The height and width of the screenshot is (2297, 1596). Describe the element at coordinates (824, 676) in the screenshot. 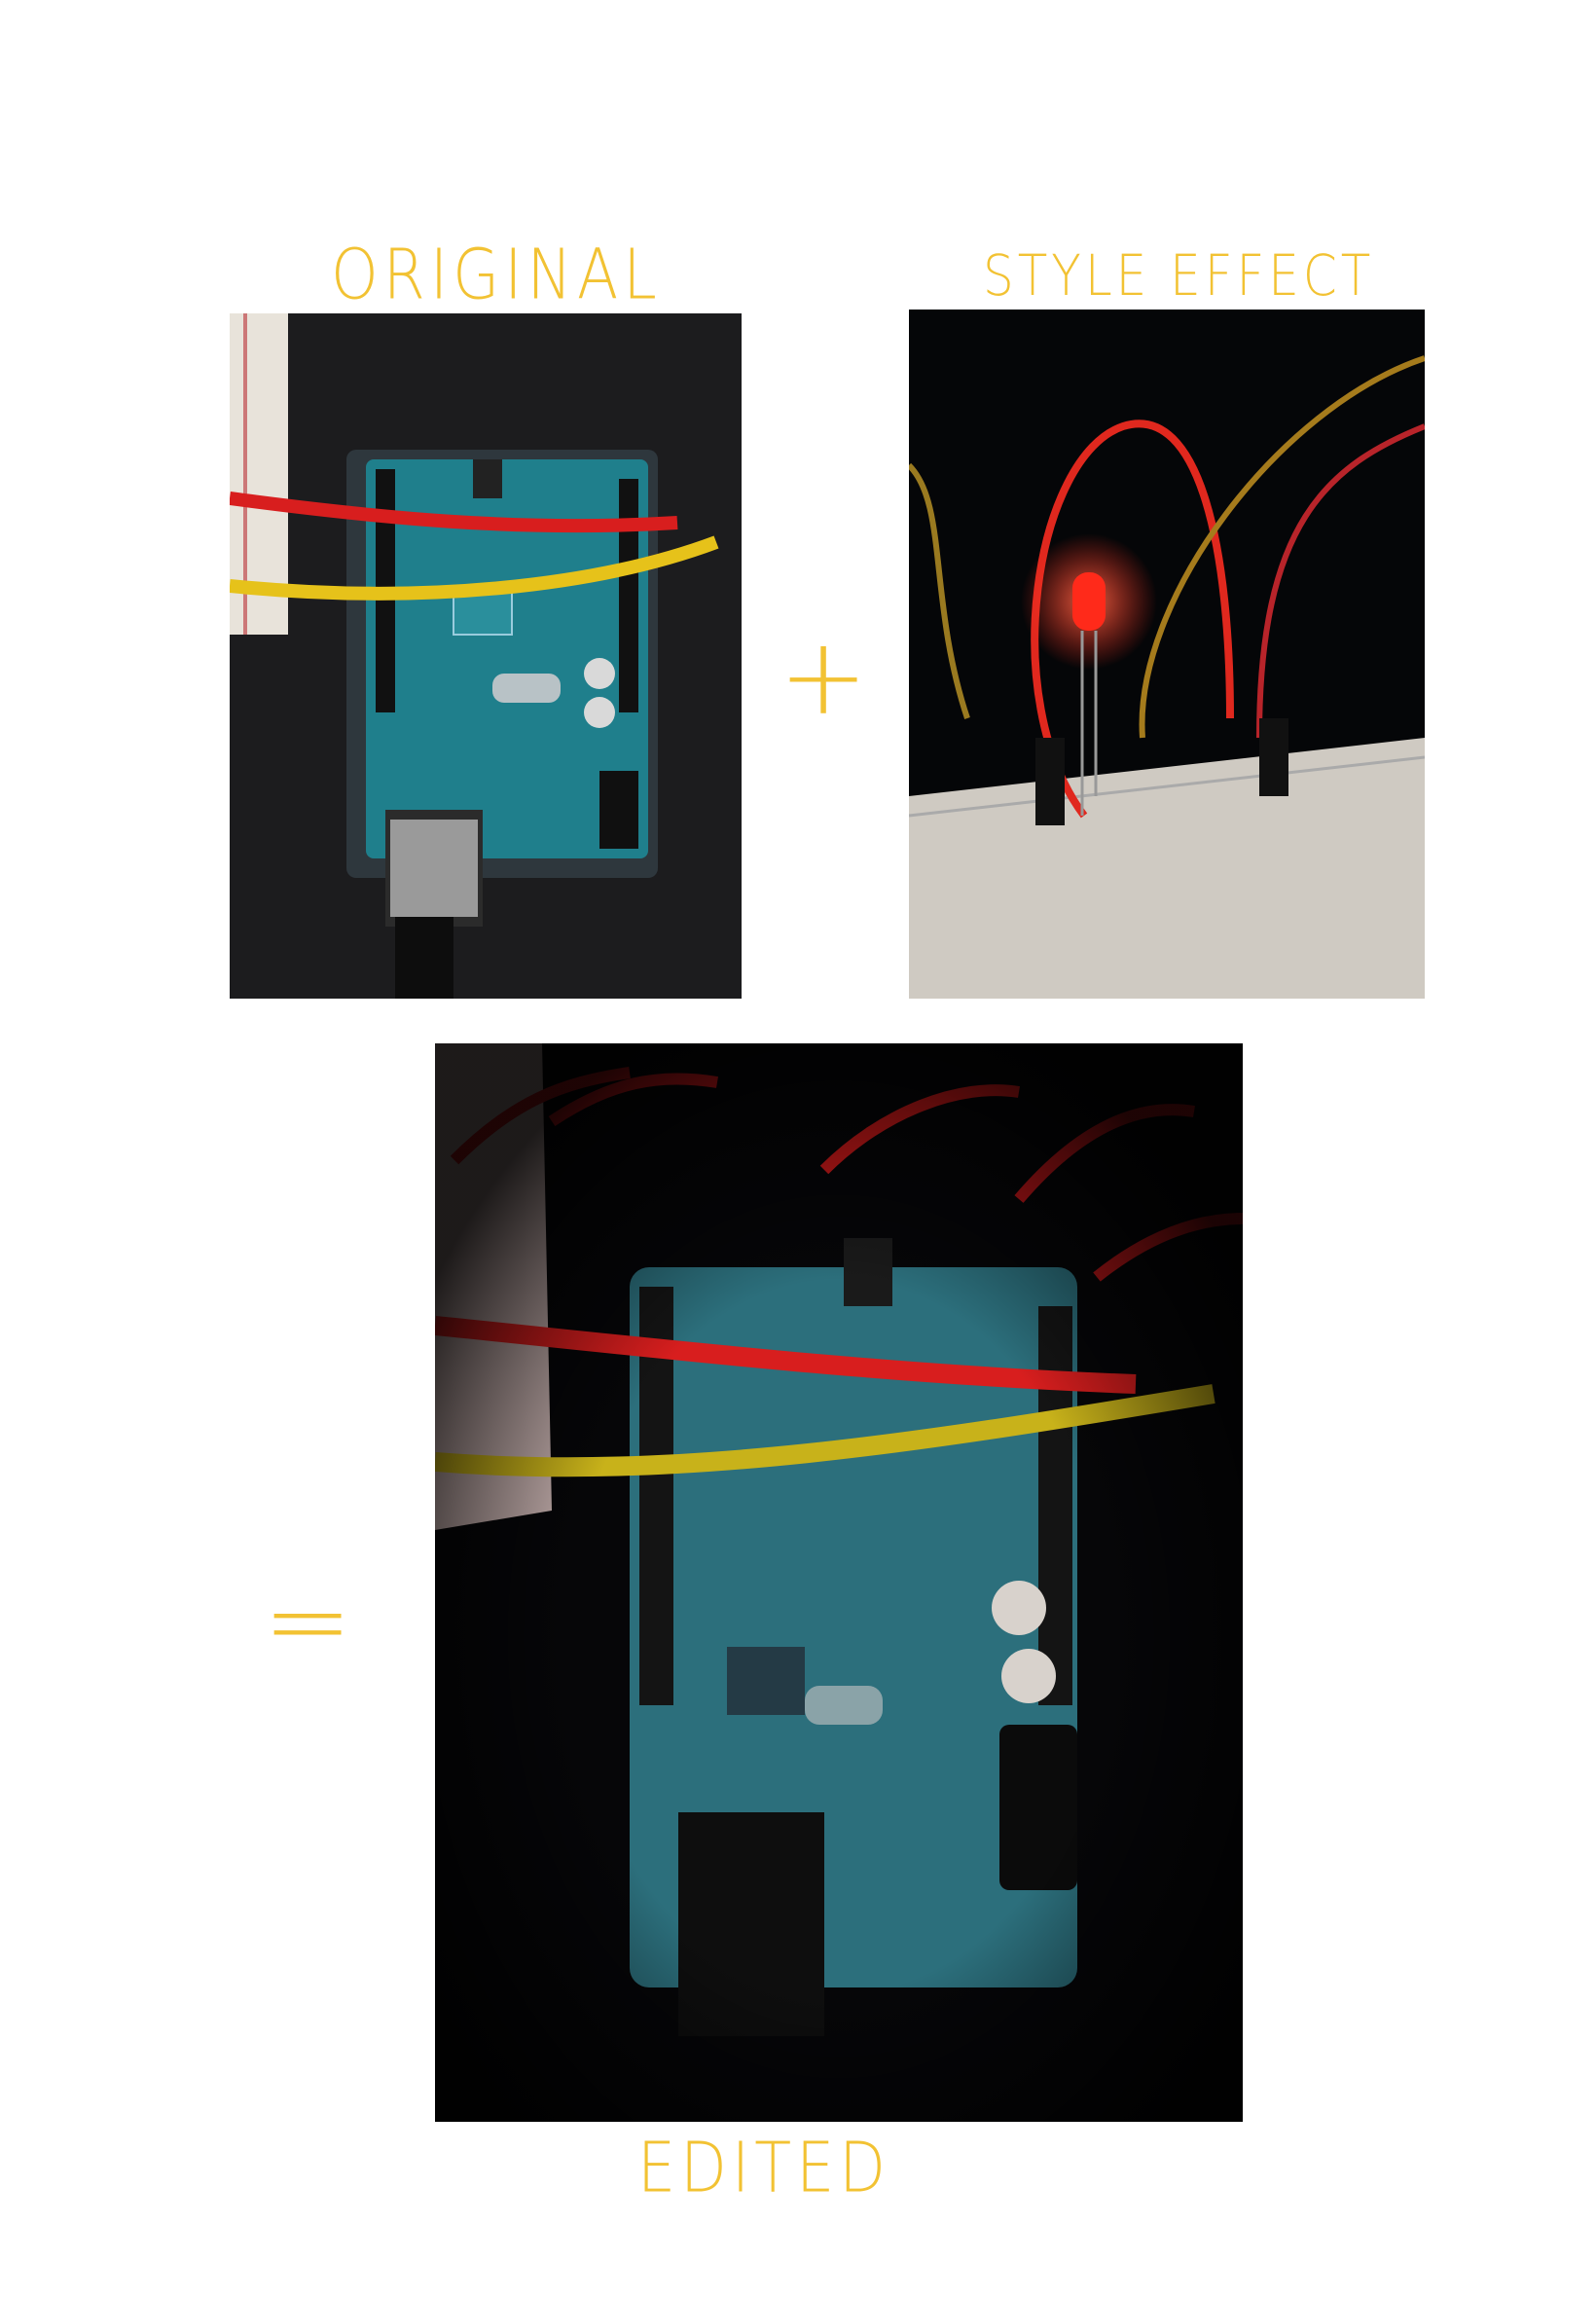

I see `plus-operator: +` at that location.